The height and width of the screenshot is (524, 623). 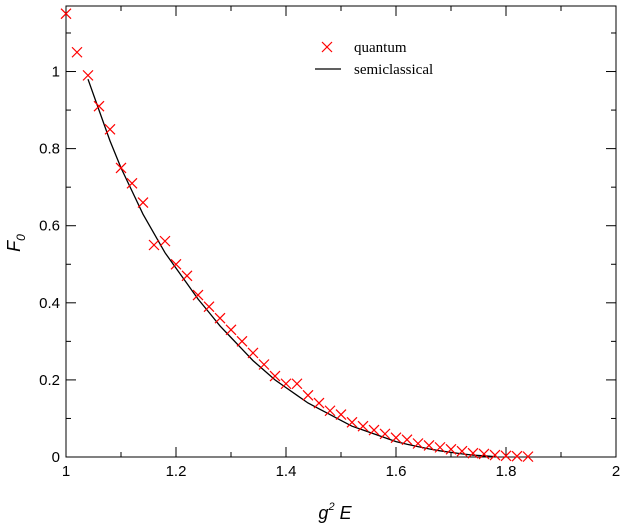 What do you see at coordinates (56, 72) in the screenshot?
I see `y-tick-label: 1` at bounding box center [56, 72].